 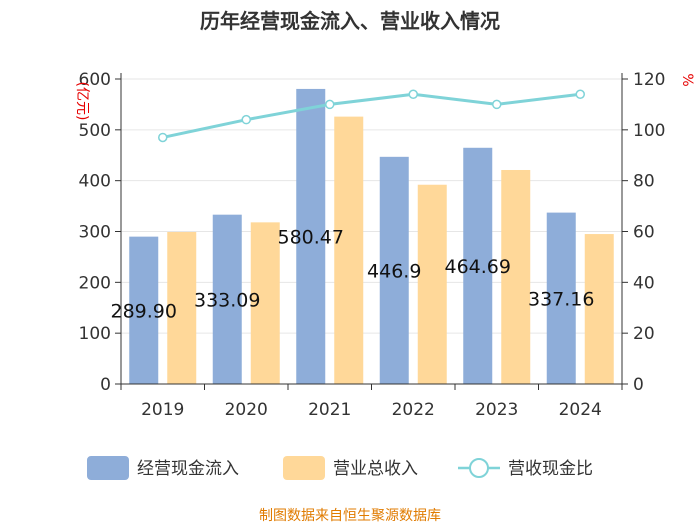 What do you see at coordinates (350, 21) in the screenshot?
I see `chart-title: 历年经营现金流入、营业收入情况` at bounding box center [350, 21].